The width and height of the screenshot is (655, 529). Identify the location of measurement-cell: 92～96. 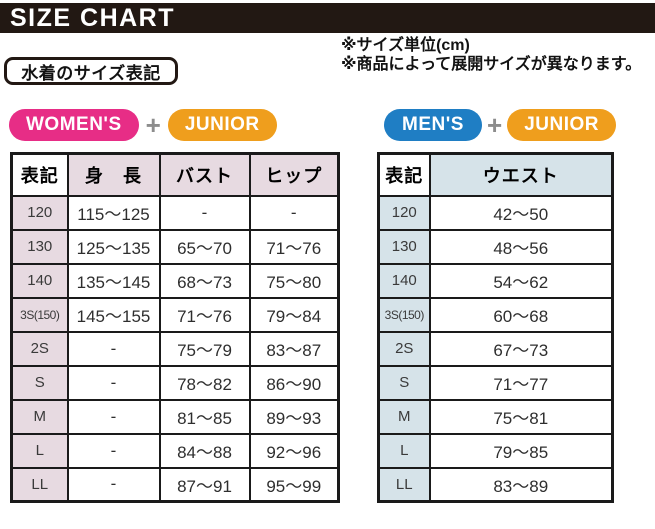
(294, 450).